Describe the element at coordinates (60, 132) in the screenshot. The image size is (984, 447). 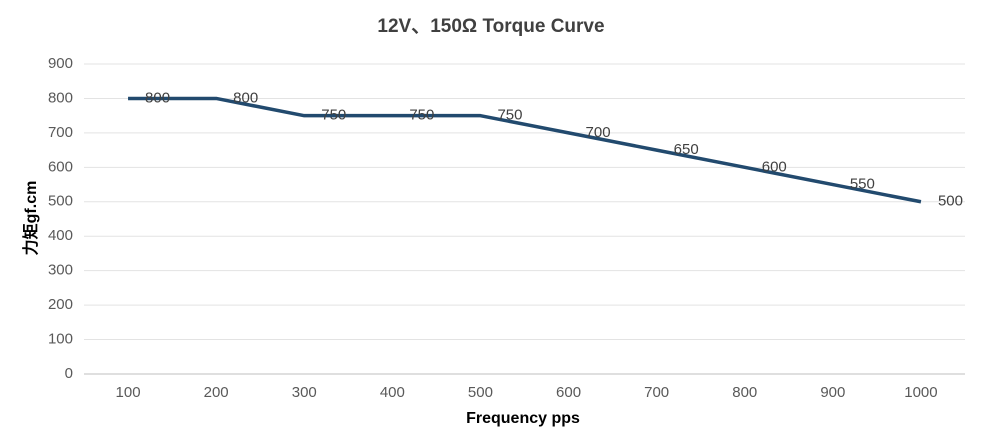
I see `y-tick-label: 700` at that location.